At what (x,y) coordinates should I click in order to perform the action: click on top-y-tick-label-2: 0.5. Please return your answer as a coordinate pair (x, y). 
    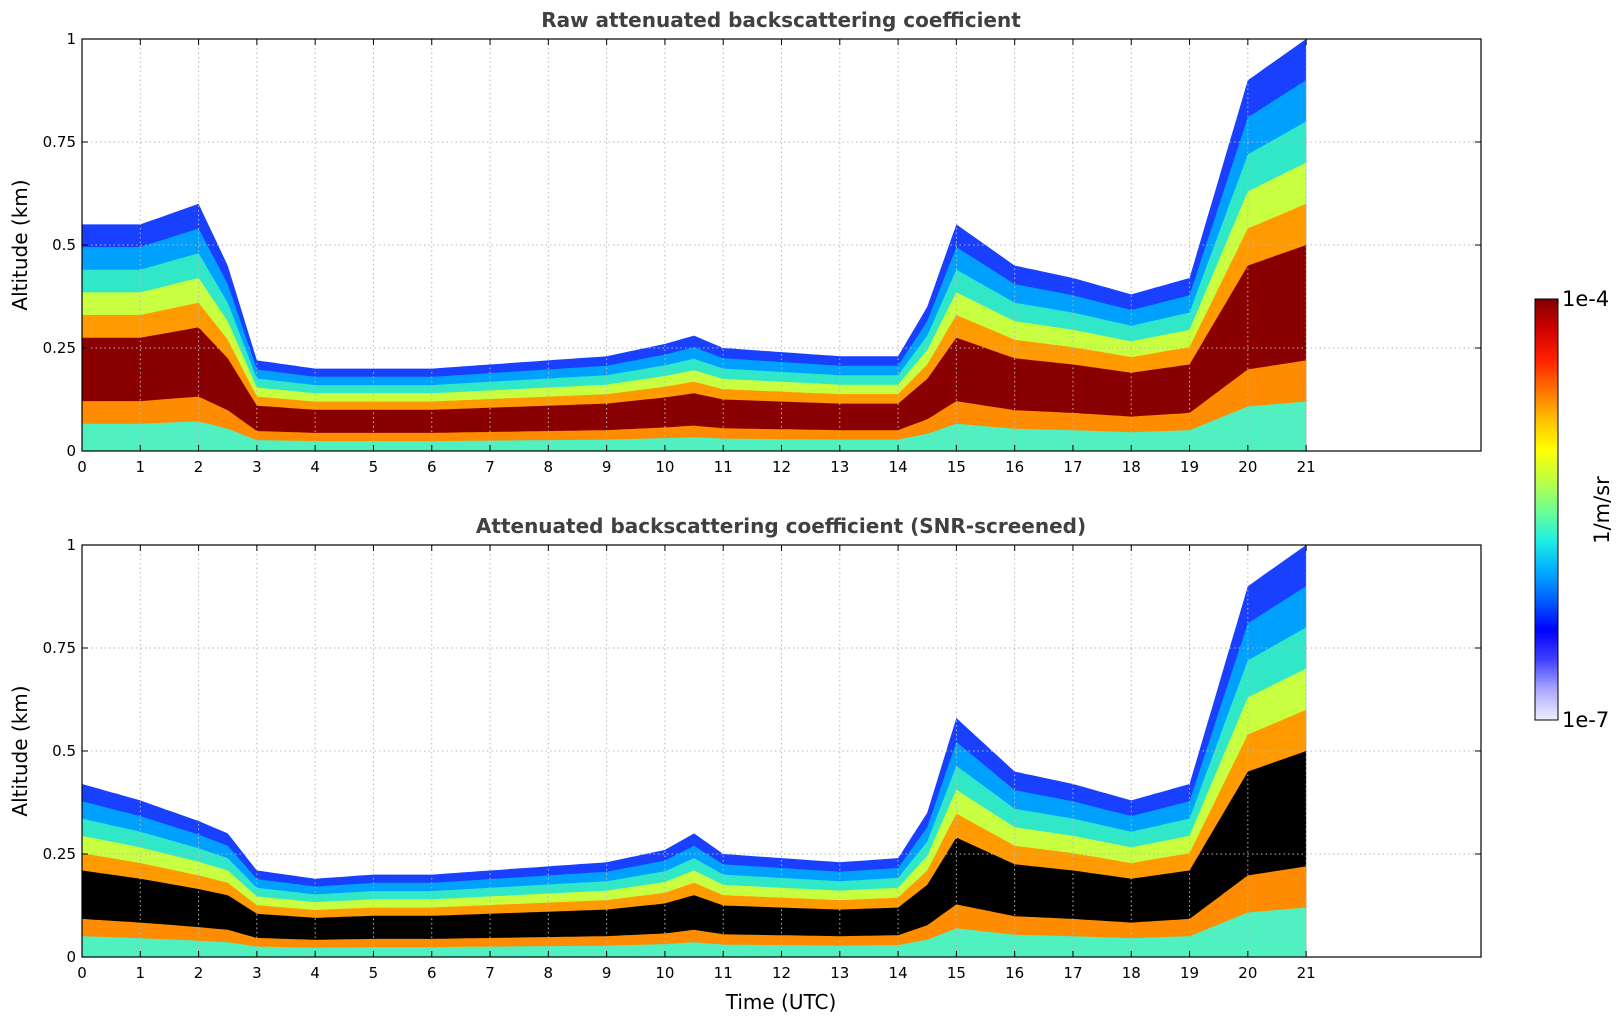
    Looking at the image, I should click on (64, 245).